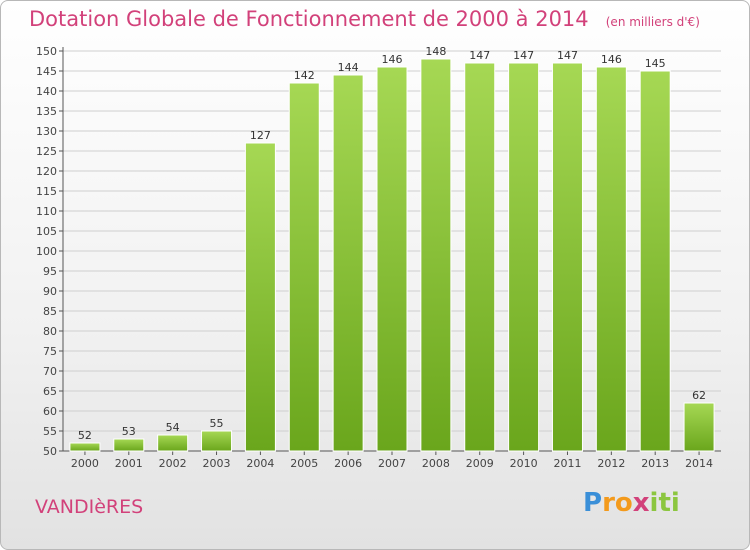 This screenshot has height=550, width=750. What do you see at coordinates (129, 463) in the screenshot?
I see `x-tick-label: 2001` at bounding box center [129, 463].